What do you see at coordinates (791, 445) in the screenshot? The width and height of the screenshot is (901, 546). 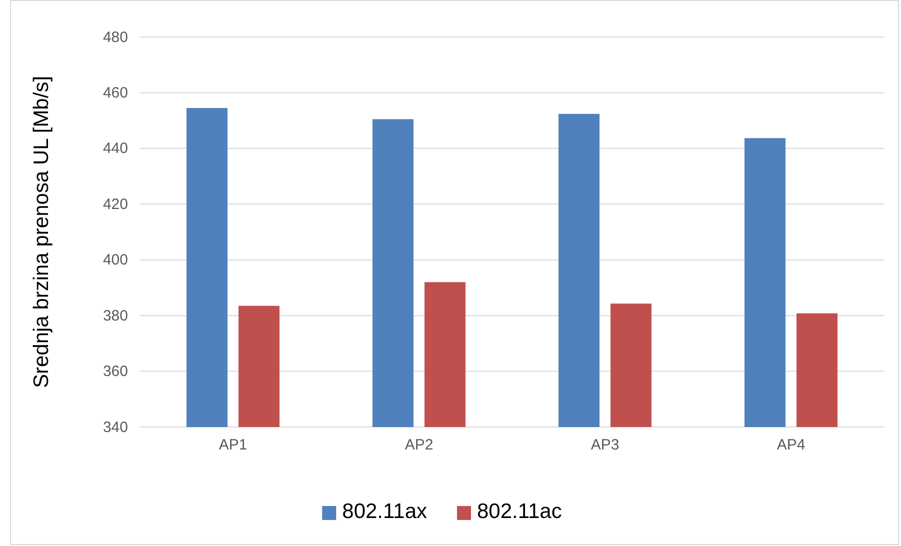 I see `x-tick-label: AP4` at bounding box center [791, 445].